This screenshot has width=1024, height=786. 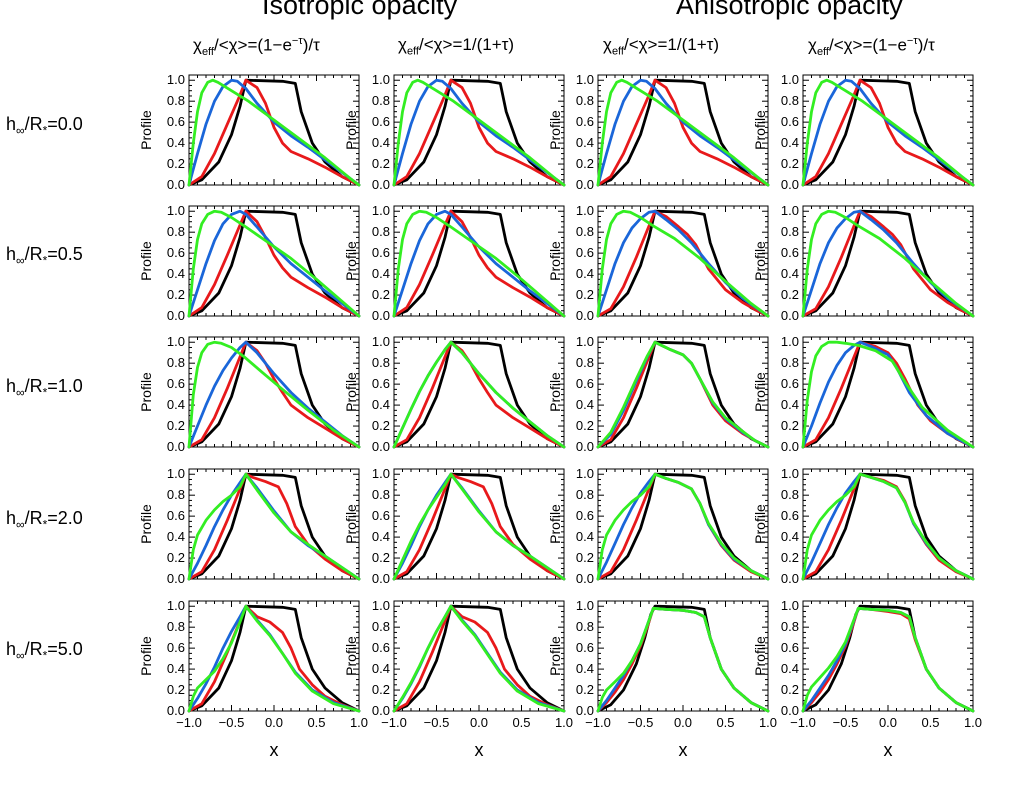 I want to click on panel-r2-c4-ytick-label: 0.0, so click(x=790, y=315).